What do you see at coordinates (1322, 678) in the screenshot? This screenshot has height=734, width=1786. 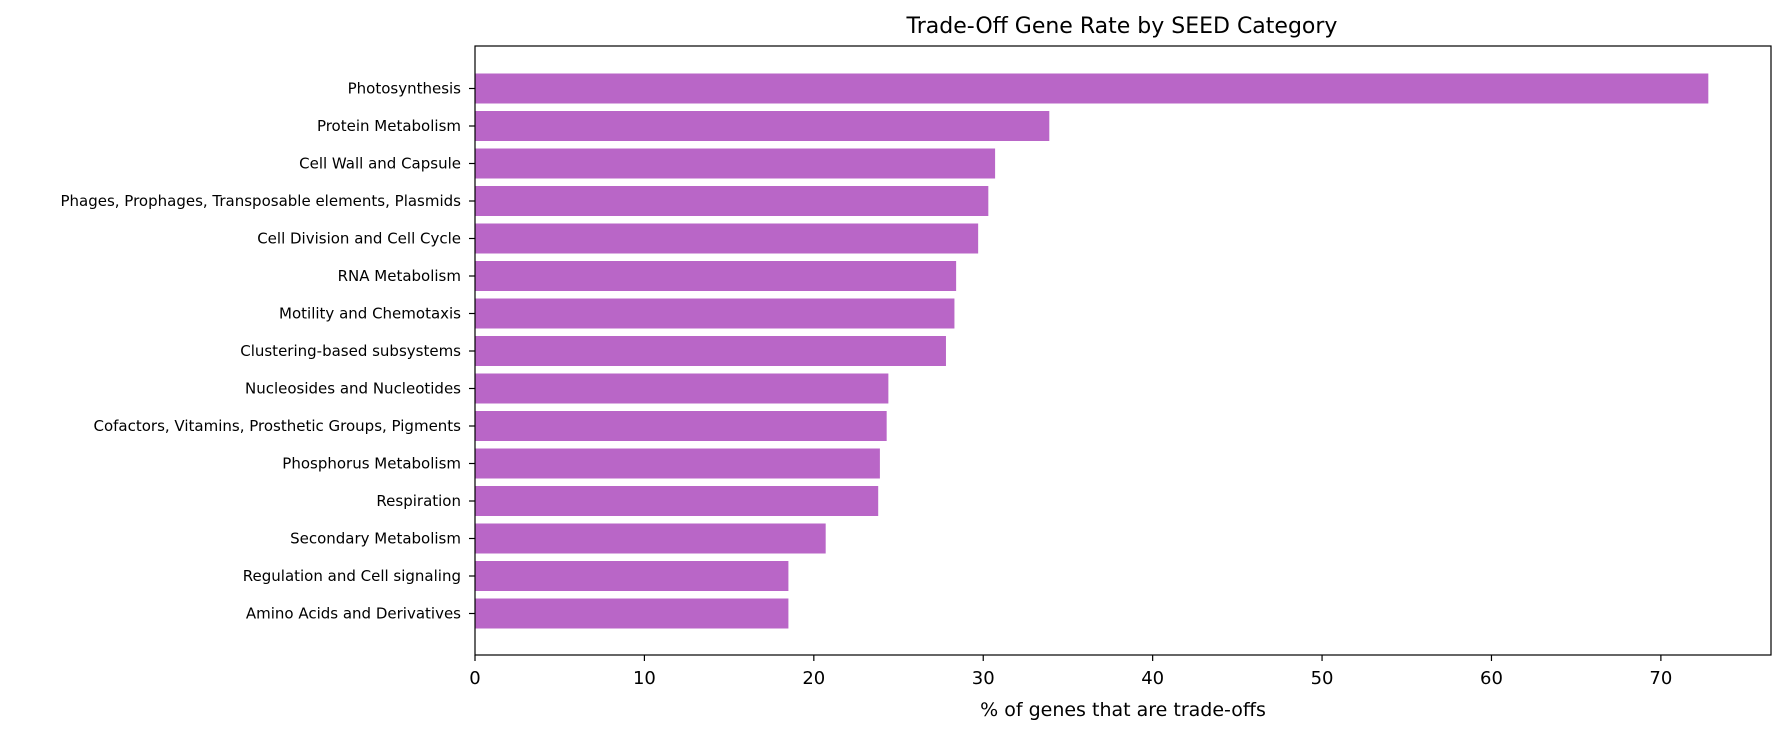 I see `x-tick-label: 50` at bounding box center [1322, 678].